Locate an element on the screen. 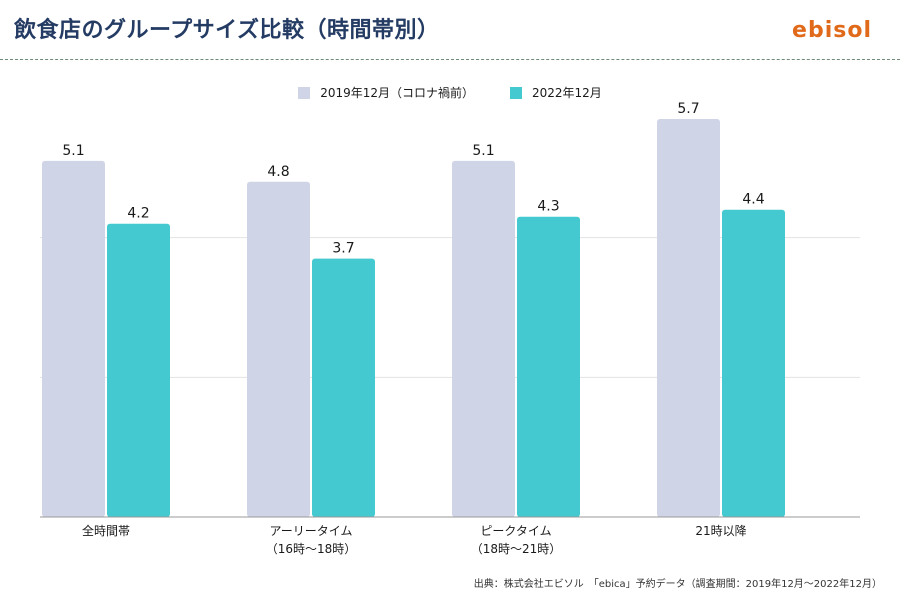  legend-item-2019: 2019年12月（コロナ禍前） is located at coordinates (386, 92).